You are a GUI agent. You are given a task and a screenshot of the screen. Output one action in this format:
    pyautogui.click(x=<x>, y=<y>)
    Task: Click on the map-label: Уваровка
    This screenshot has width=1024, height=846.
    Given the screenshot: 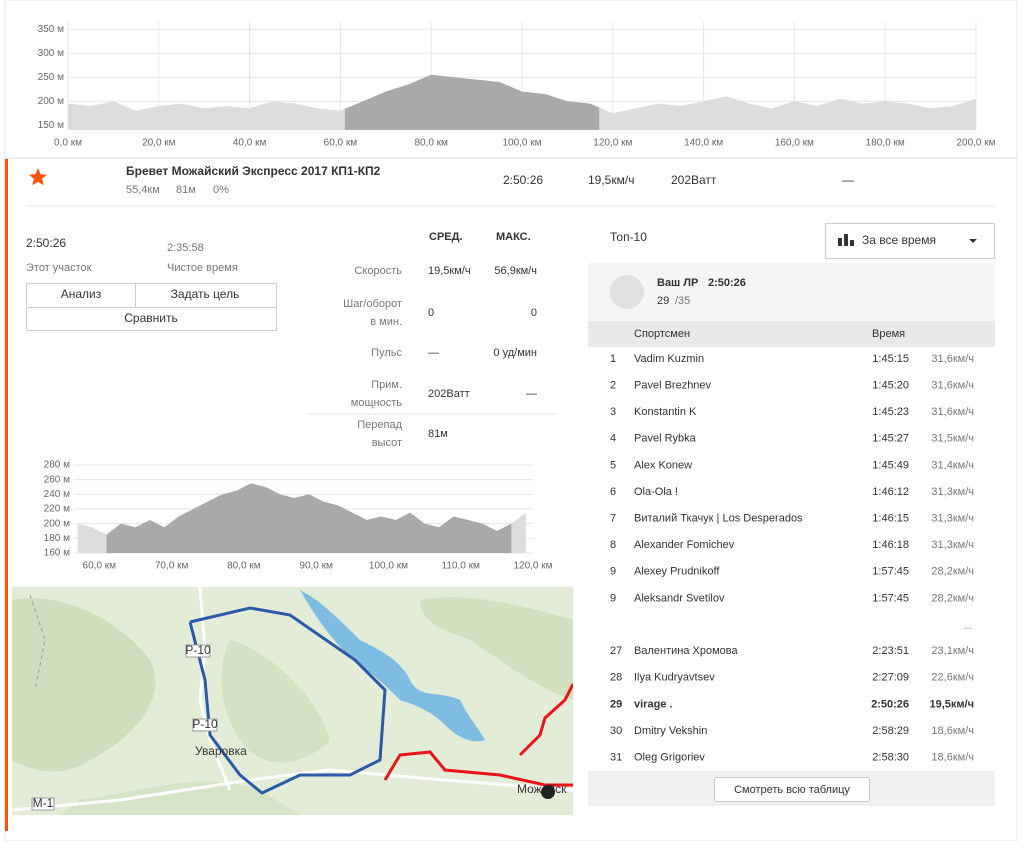 What is the action you would take?
    pyautogui.click(x=221, y=751)
    